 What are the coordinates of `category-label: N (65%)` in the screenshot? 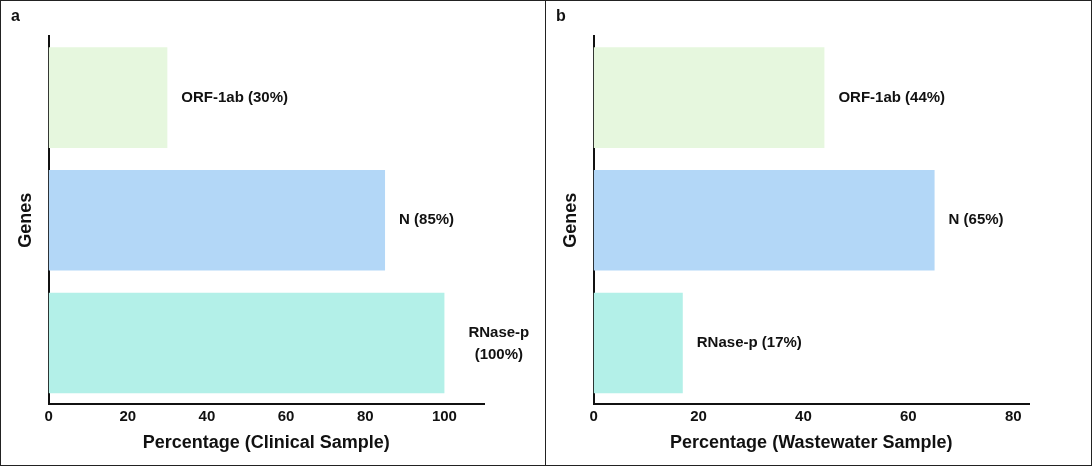 It's located at (976, 219).